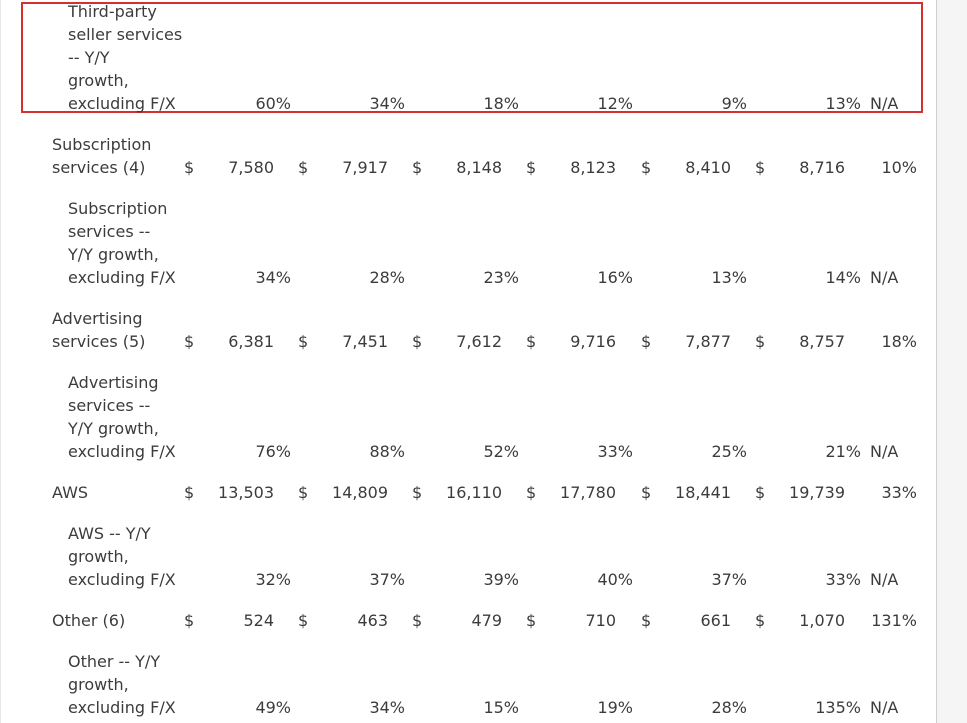 The image size is (967, 723). What do you see at coordinates (501, 707) in the screenshot?
I see `cell-value: 15%` at bounding box center [501, 707].